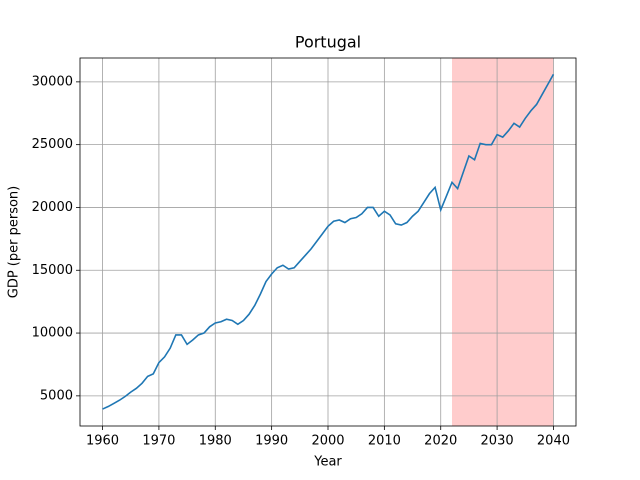 This screenshot has width=640, height=480. I want to click on x-axis-label: Year, so click(327, 462).